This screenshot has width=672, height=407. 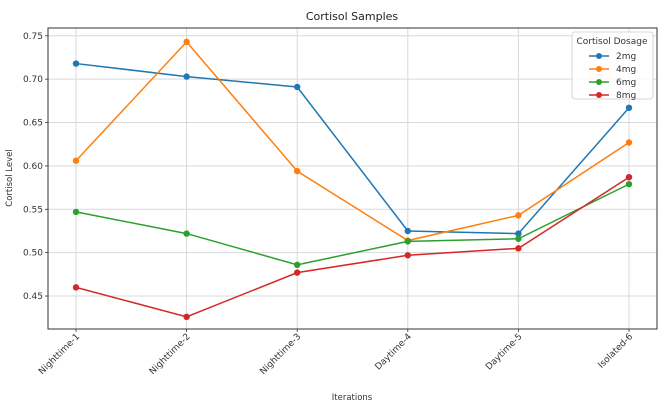 What do you see at coordinates (612, 42) in the screenshot?
I see `legend-title: Cortisol Dosage` at bounding box center [612, 42].